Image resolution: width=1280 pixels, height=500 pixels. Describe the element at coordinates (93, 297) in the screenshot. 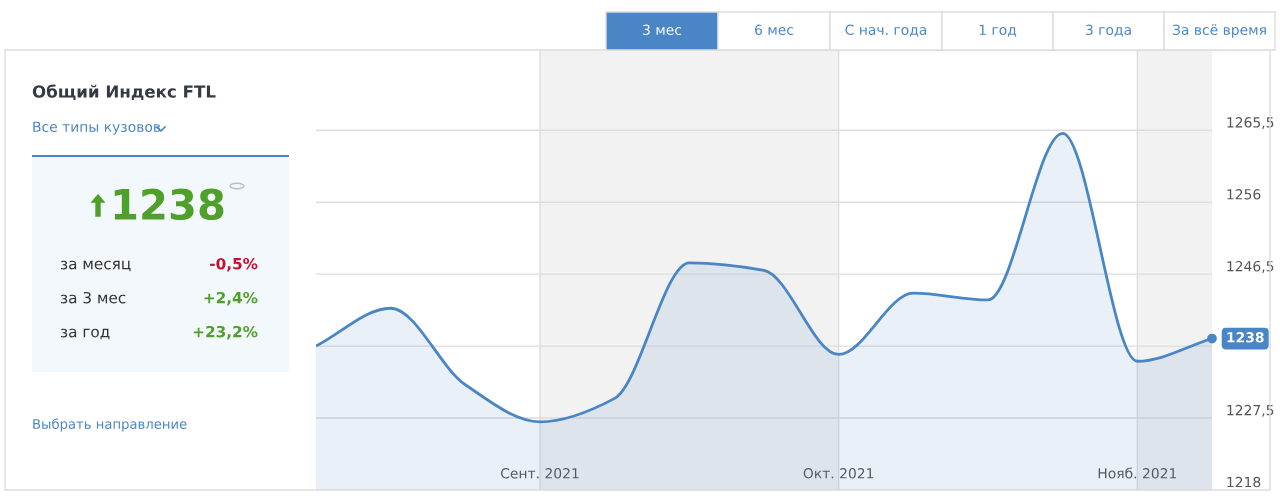

I see `text: за 3 мес` at that location.